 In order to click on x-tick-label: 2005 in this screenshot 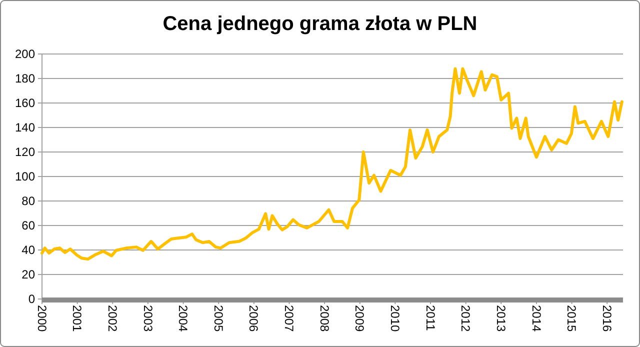, I will do `click(218, 318)`.